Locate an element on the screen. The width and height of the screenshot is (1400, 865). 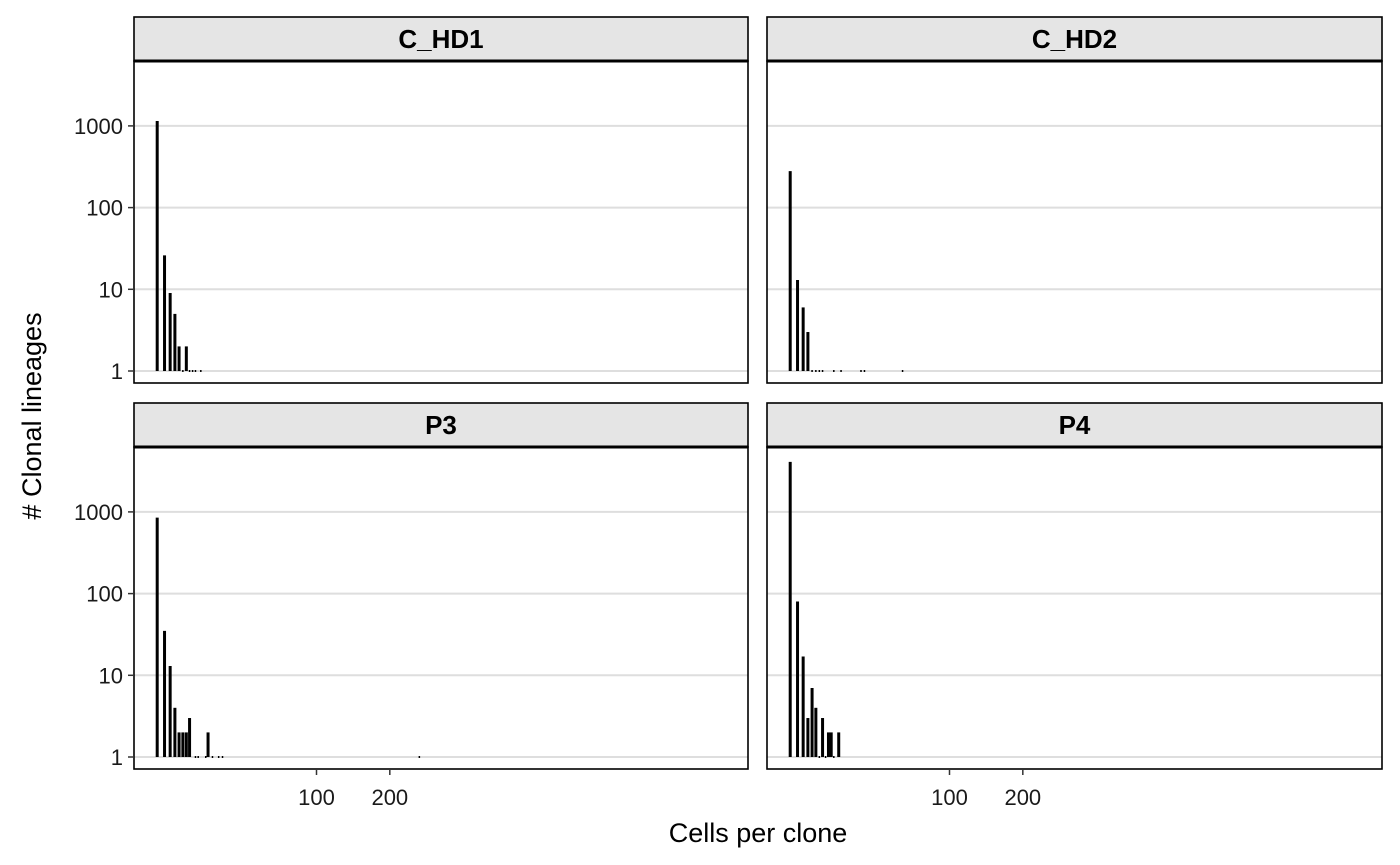
facet-strip-label: C_HD2 is located at coordinates (1074, 39).